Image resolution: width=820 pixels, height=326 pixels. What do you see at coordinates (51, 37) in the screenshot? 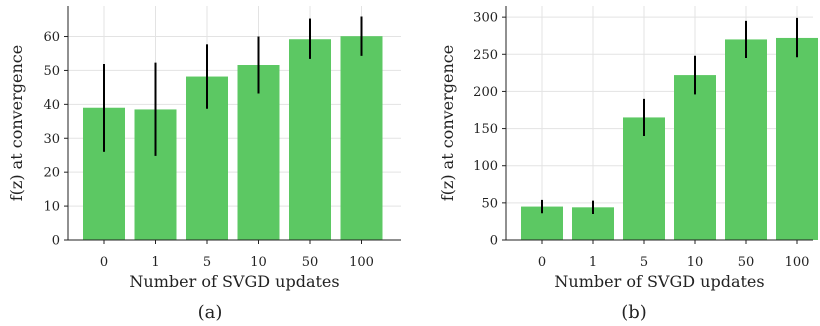
I see `y-tick-label-6: 60` at bounding box center [51, 37].